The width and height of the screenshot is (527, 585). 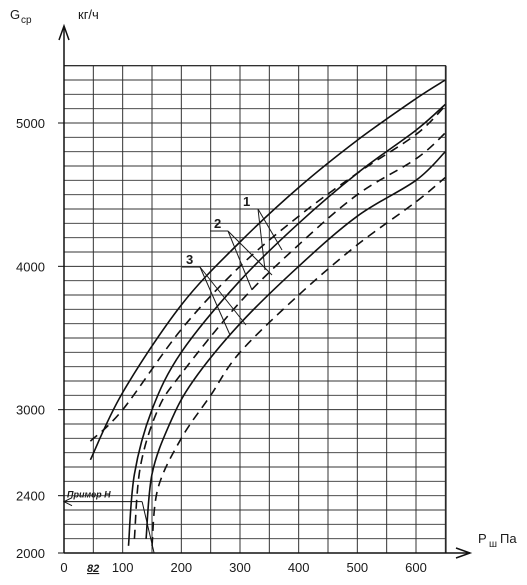 I want to click on y-tick-label: 4000, so click(x=30, y=266).